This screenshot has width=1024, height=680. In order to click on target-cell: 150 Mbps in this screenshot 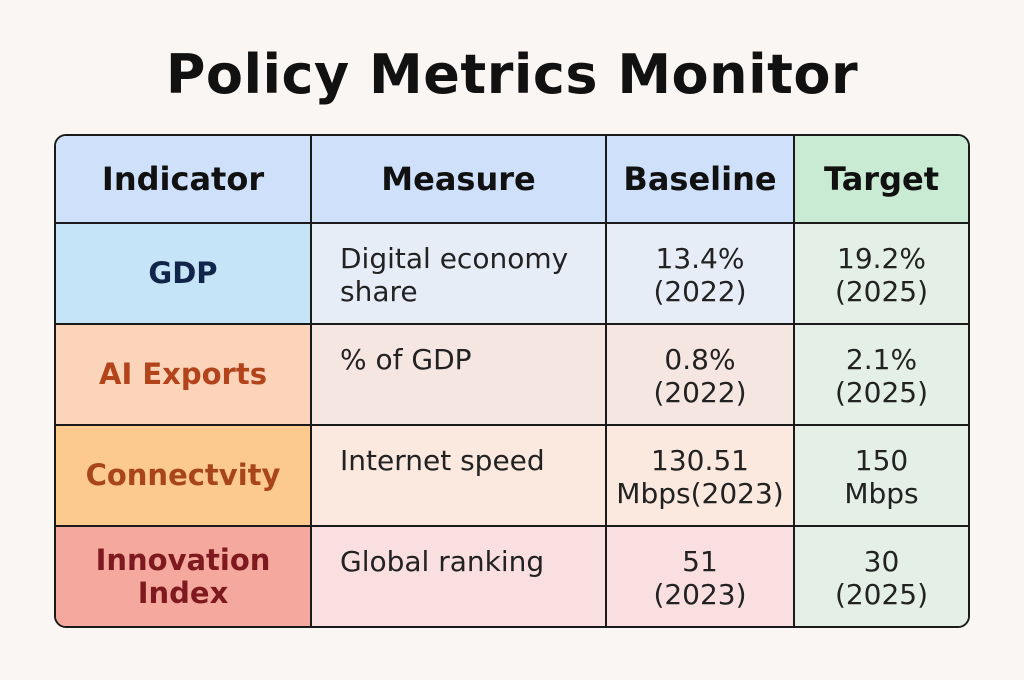, I will do `click(881, 476)`.